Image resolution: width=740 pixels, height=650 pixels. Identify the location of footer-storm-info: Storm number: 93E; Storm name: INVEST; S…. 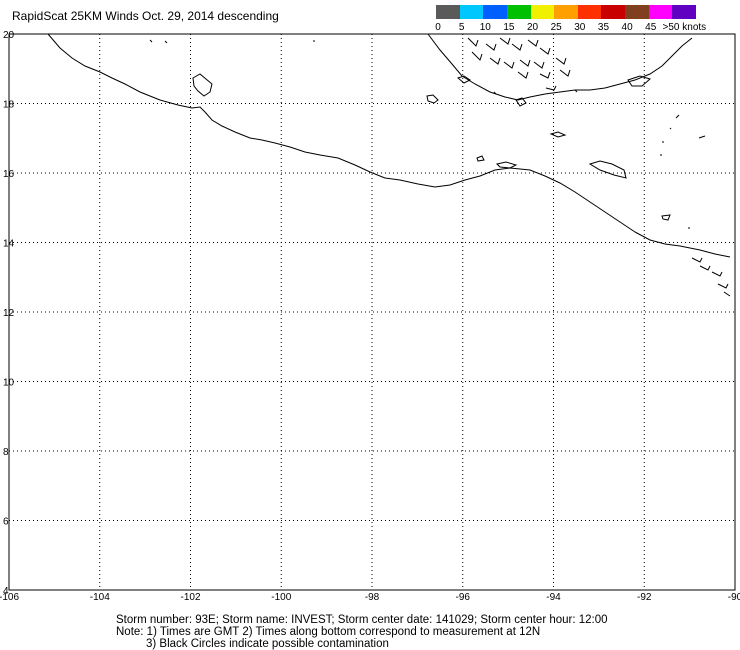
(362, 620).